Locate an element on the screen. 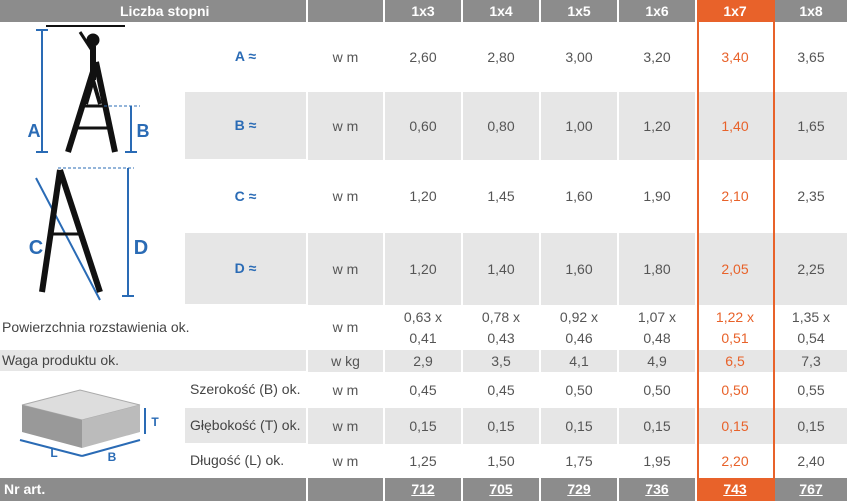  row-label: Waga produktu ok. is located at coordinates (154, 361).